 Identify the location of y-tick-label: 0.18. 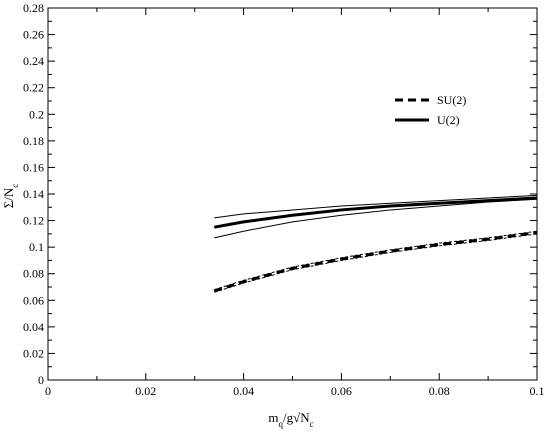
(33, 141).